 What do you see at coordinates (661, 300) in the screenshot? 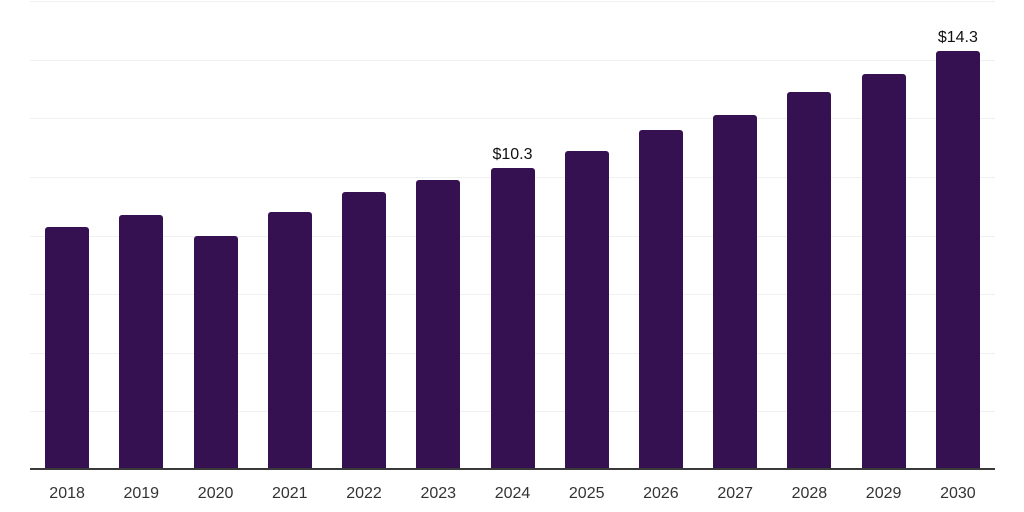
I see `bar-2026` at bounding box center [661, 300].